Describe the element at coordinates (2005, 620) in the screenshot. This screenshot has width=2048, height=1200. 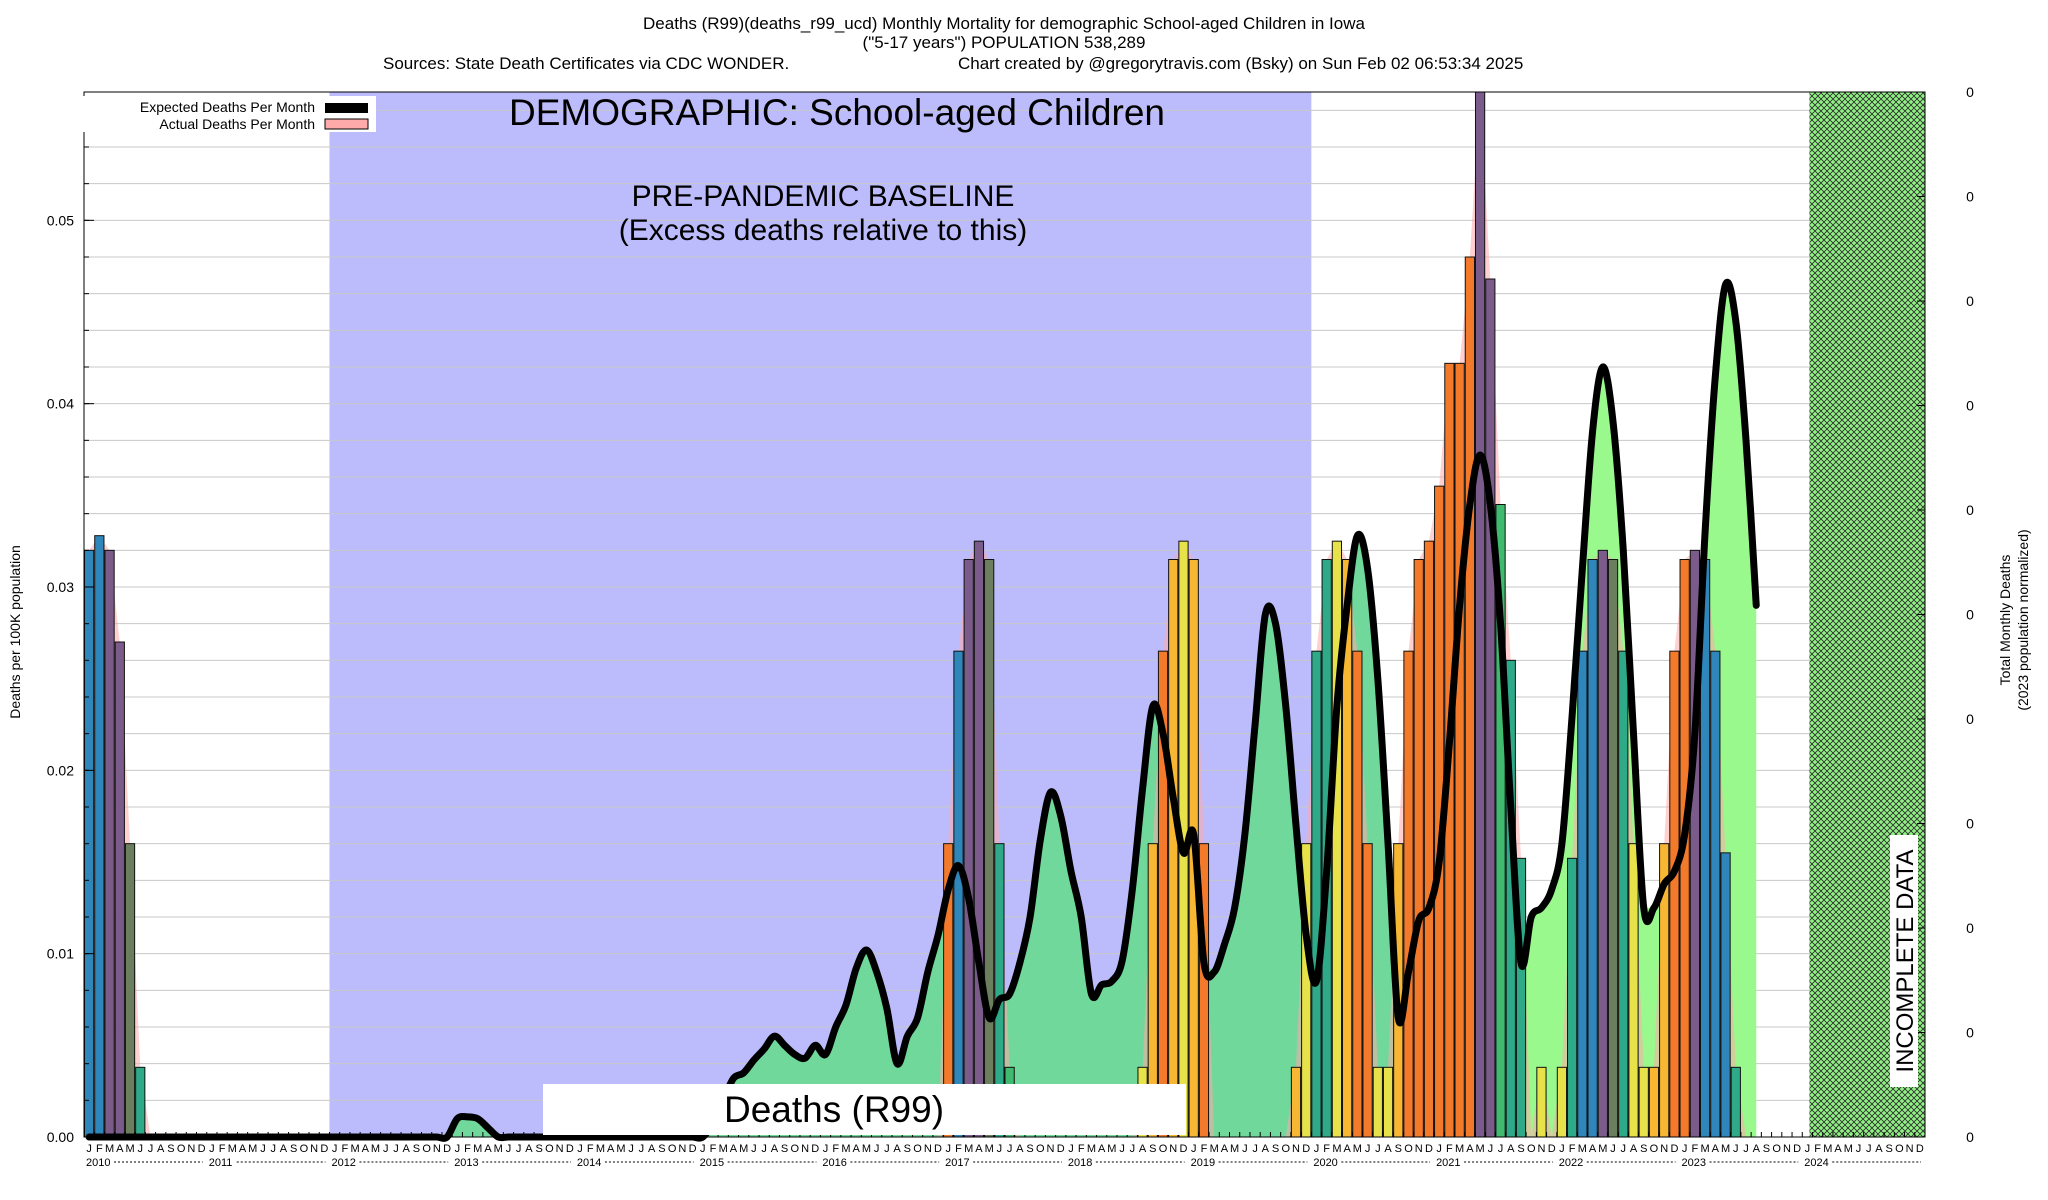
I see `right-axis-label-1: Total Monthly Deaths` at that location.